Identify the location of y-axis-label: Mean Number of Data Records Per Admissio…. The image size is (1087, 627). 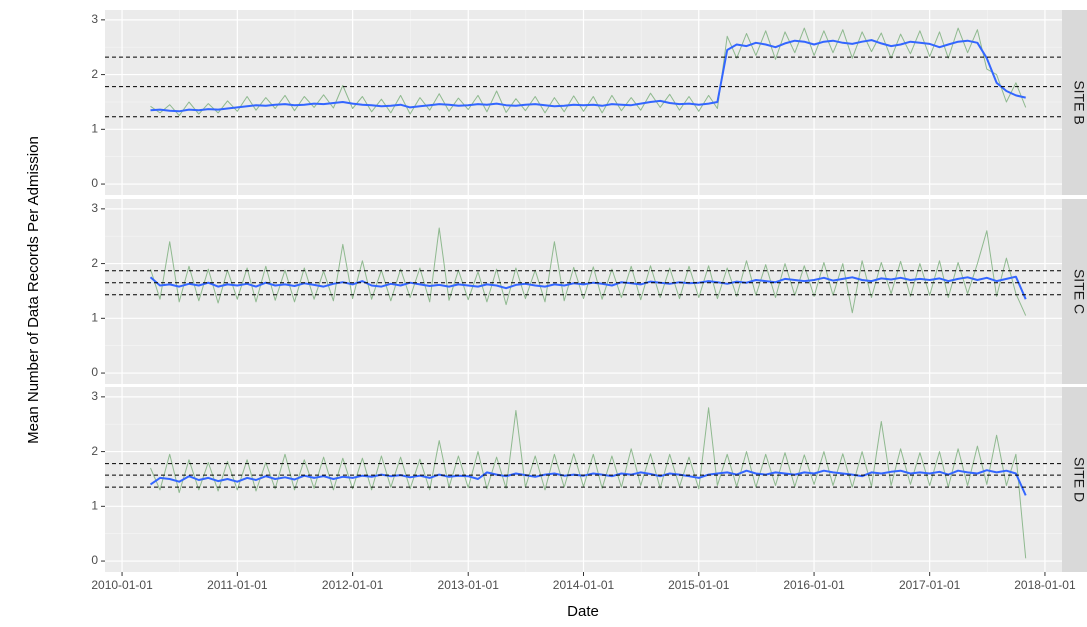
(33, 290).